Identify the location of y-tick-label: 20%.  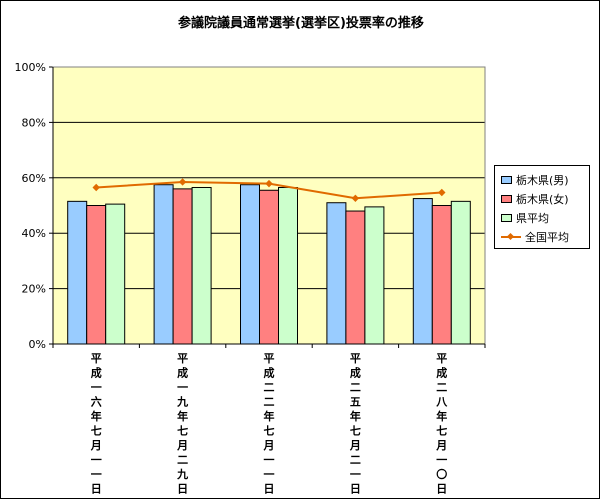
(34, 289).